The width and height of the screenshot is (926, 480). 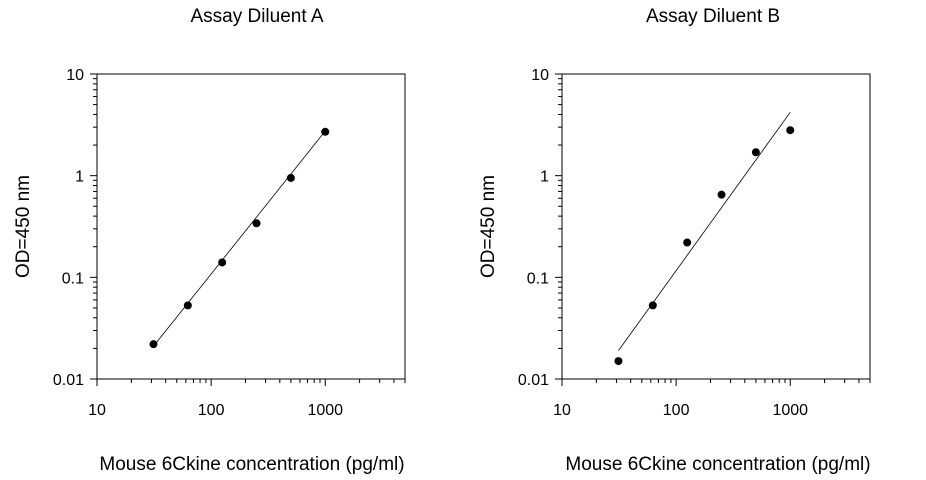 I want to click on chart-title: Assay Diluent B, so click(x=713, y=16).